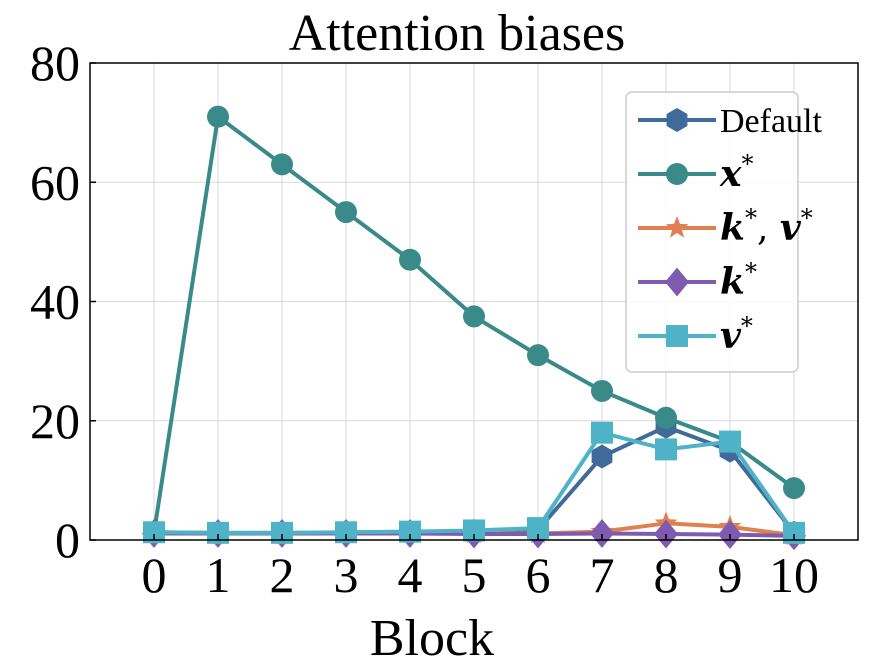 The width and height of the screenshot is (875, 666). What do you see at coordinates (602, 533) in the screenshot?
I see `data-point-diamond` at bounding box center [602, 533].